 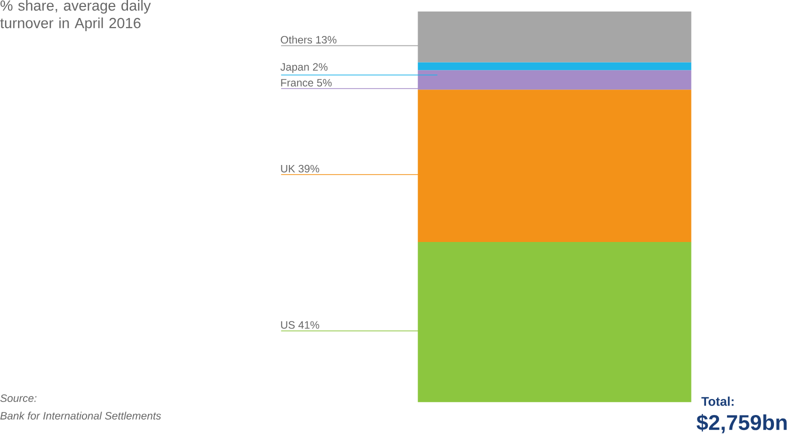 I want to click on text: Total:, so click(x=717, y=401).